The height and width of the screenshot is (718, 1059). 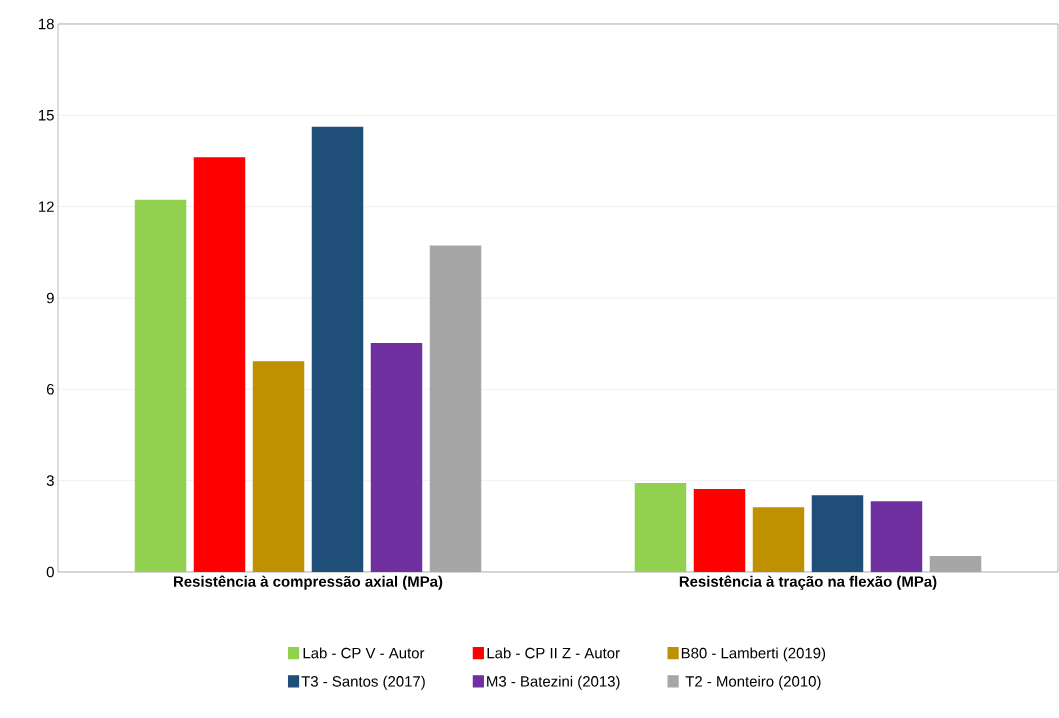 I want to click on x-tick-label: Resistência à tração na flexão (MPa), so click(x=808, y=582).